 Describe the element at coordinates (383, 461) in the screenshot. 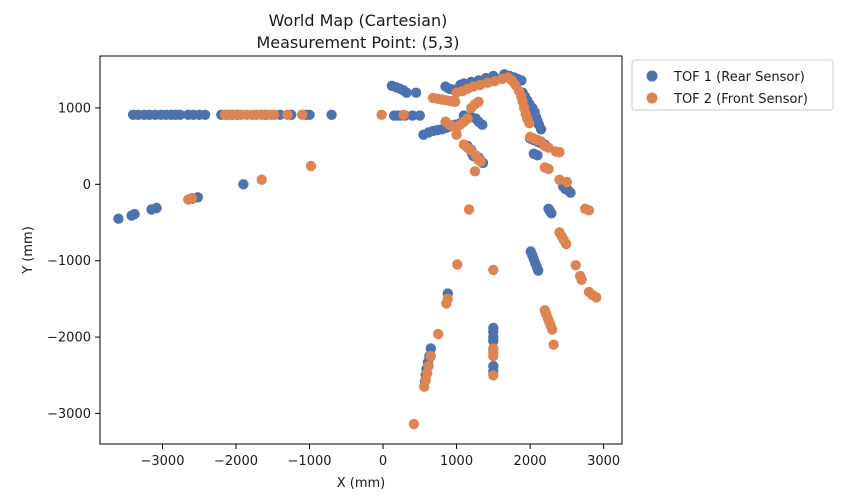

I see `x-tick-label: 0` at that location.